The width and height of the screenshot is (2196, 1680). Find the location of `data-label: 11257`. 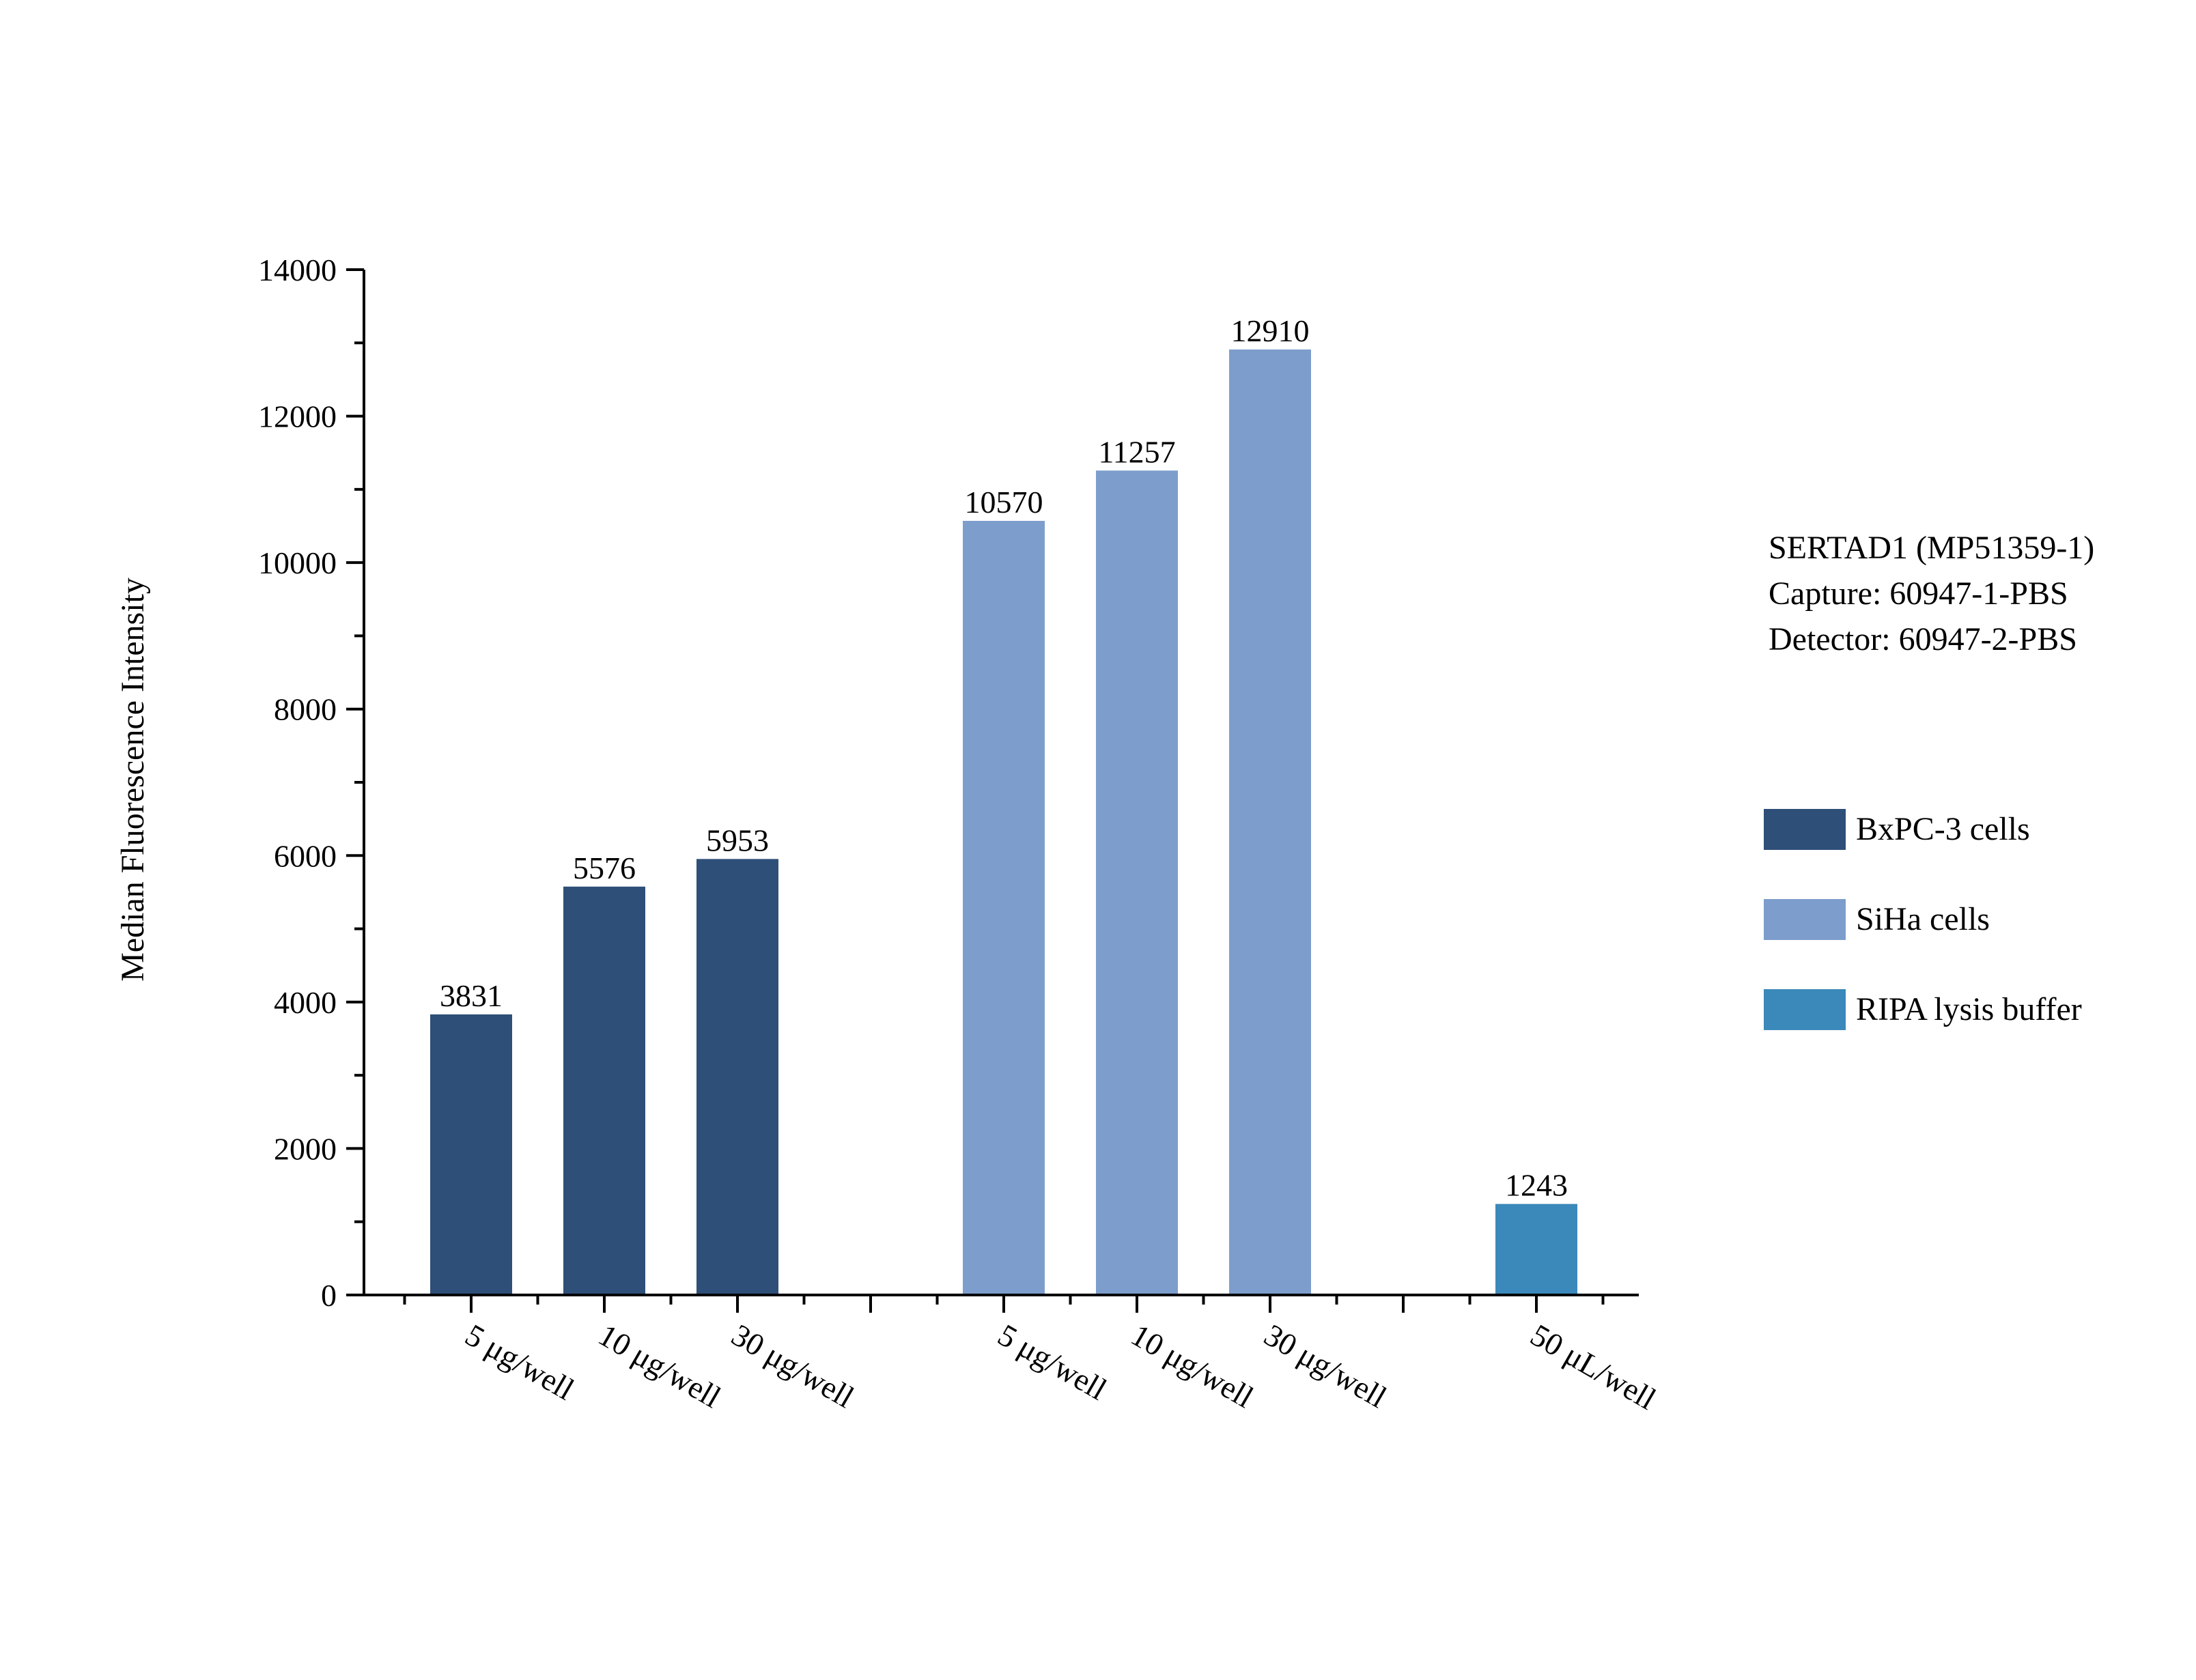

data-label: 11257 is located at coordinates (1136, 451).